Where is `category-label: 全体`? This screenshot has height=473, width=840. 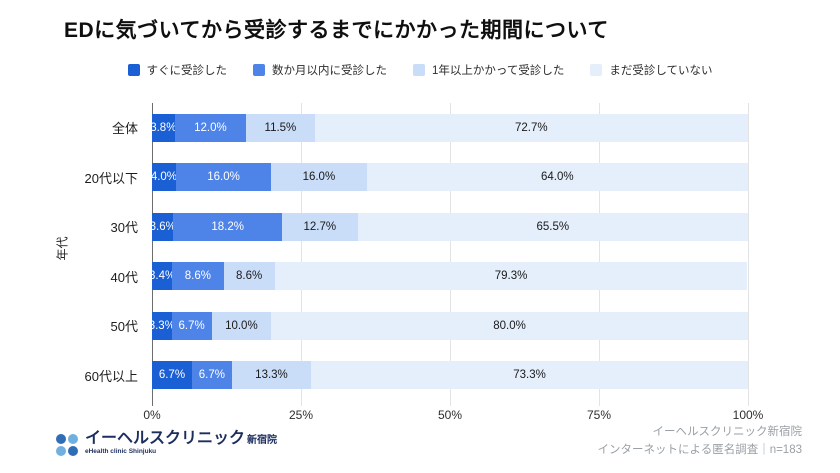 category-label: 全体 is located at coordinates (72, 128).